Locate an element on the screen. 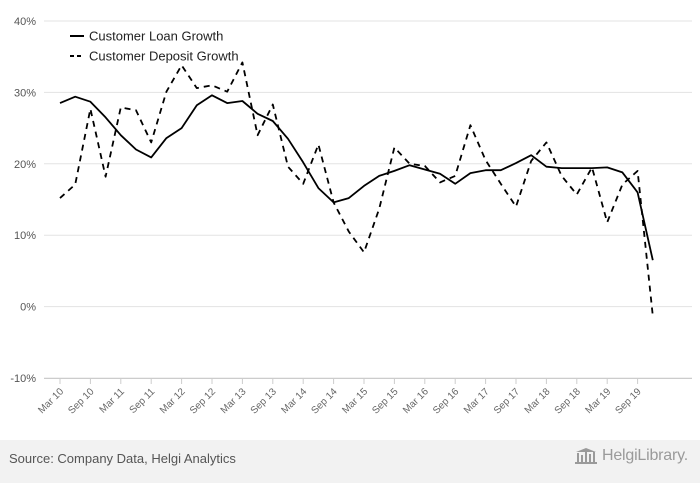 The height and width of the screenshot is (483, 700). x-tick-label: Sep 14 is located at coordinates (325, 401).